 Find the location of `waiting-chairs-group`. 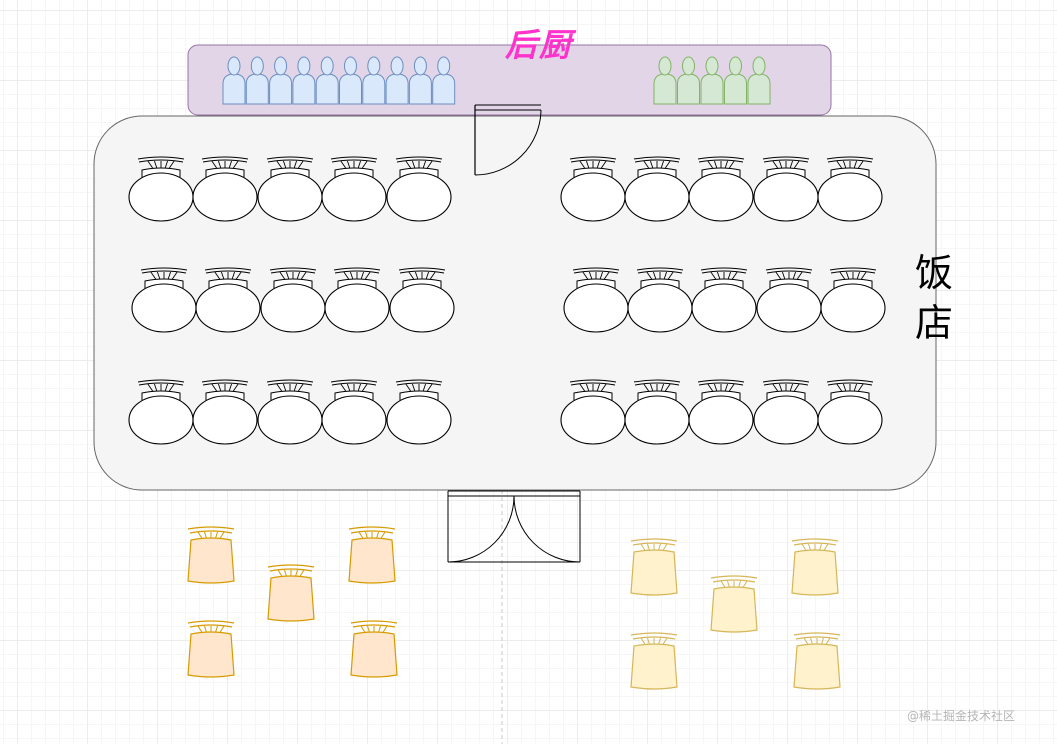

waiting-chairs-group is located at coordinates (514, 608).